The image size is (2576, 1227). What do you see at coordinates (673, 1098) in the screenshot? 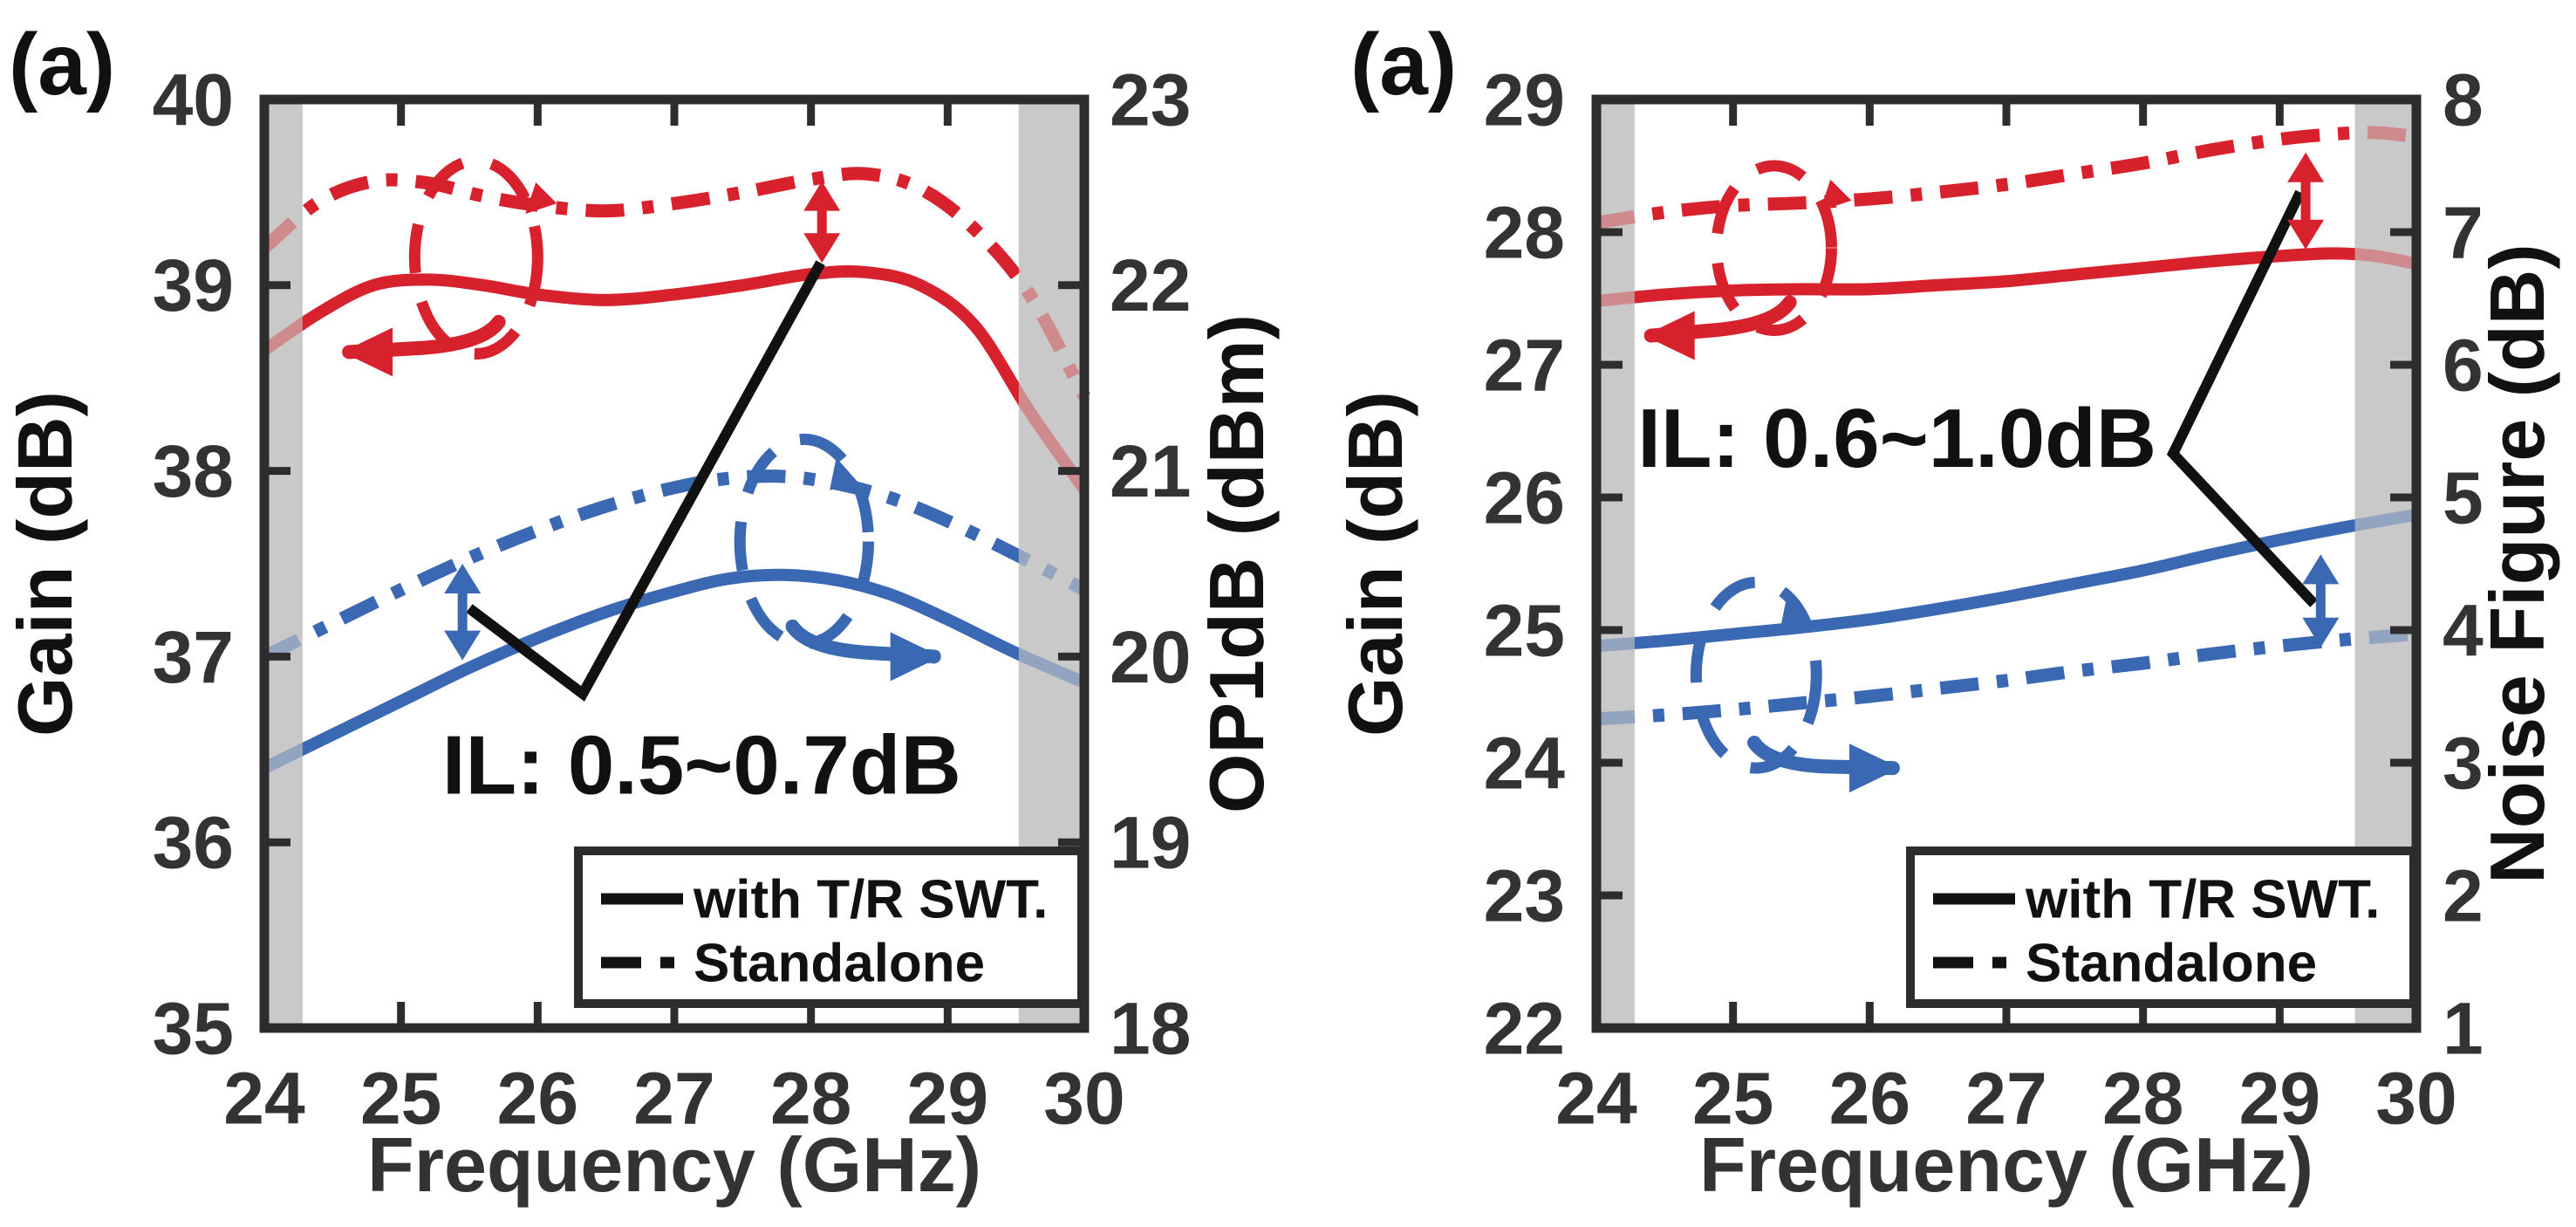
I see `panel1-x-tick-label: 27` at bounding box center [673, 1098].